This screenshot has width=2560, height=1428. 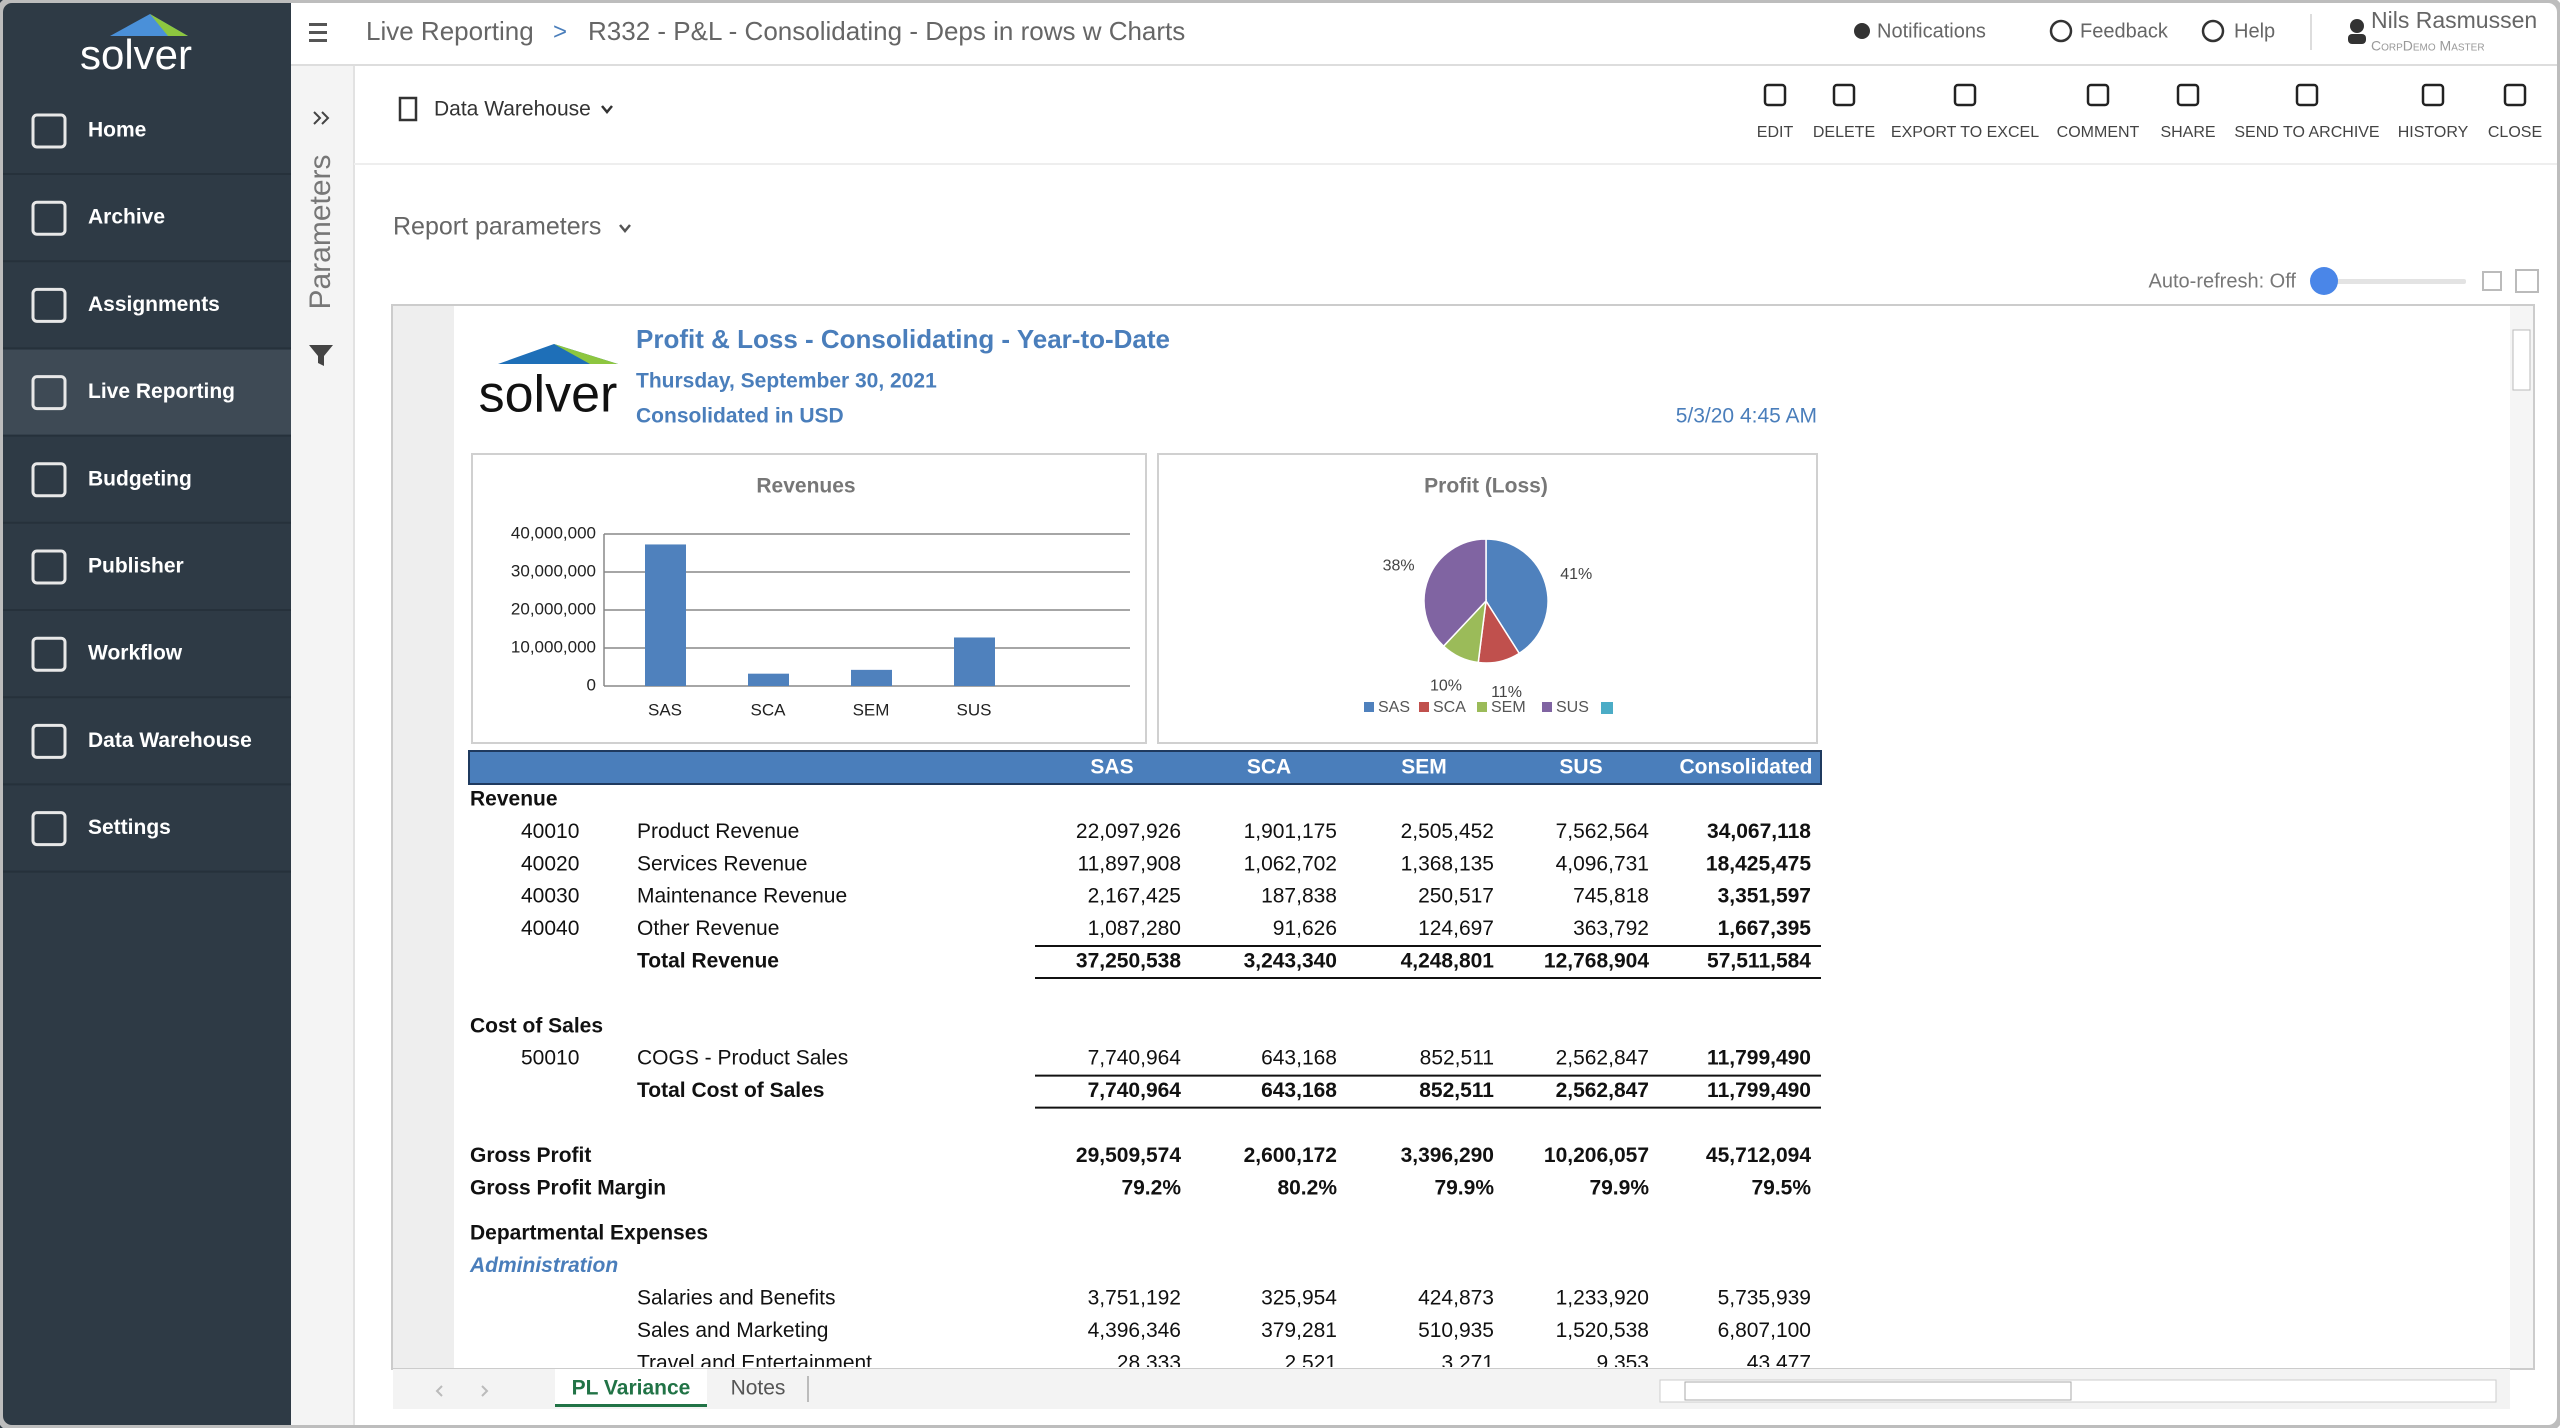 What do you see at coordinates (553, 608) in the screenshot?
I see `y-tick-label: 20,000,000` at bounding box center [553, 608].